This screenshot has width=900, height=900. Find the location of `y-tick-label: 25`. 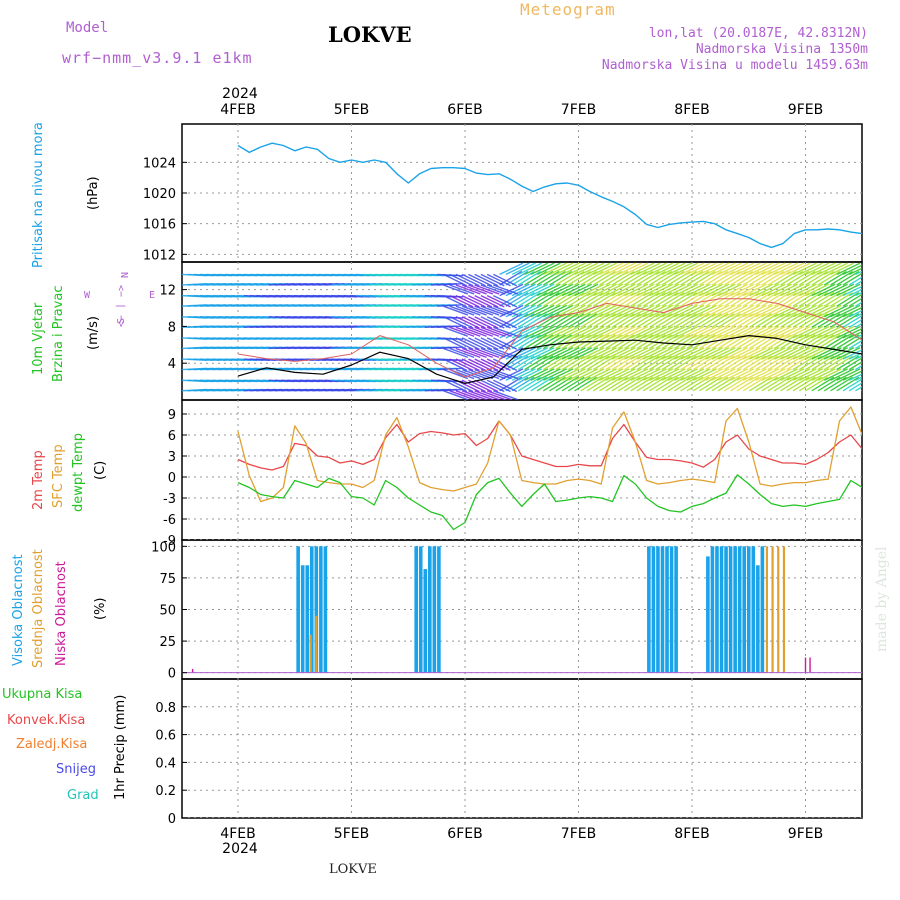

y-tick-label: 25 is located at coordinates (167, 642).